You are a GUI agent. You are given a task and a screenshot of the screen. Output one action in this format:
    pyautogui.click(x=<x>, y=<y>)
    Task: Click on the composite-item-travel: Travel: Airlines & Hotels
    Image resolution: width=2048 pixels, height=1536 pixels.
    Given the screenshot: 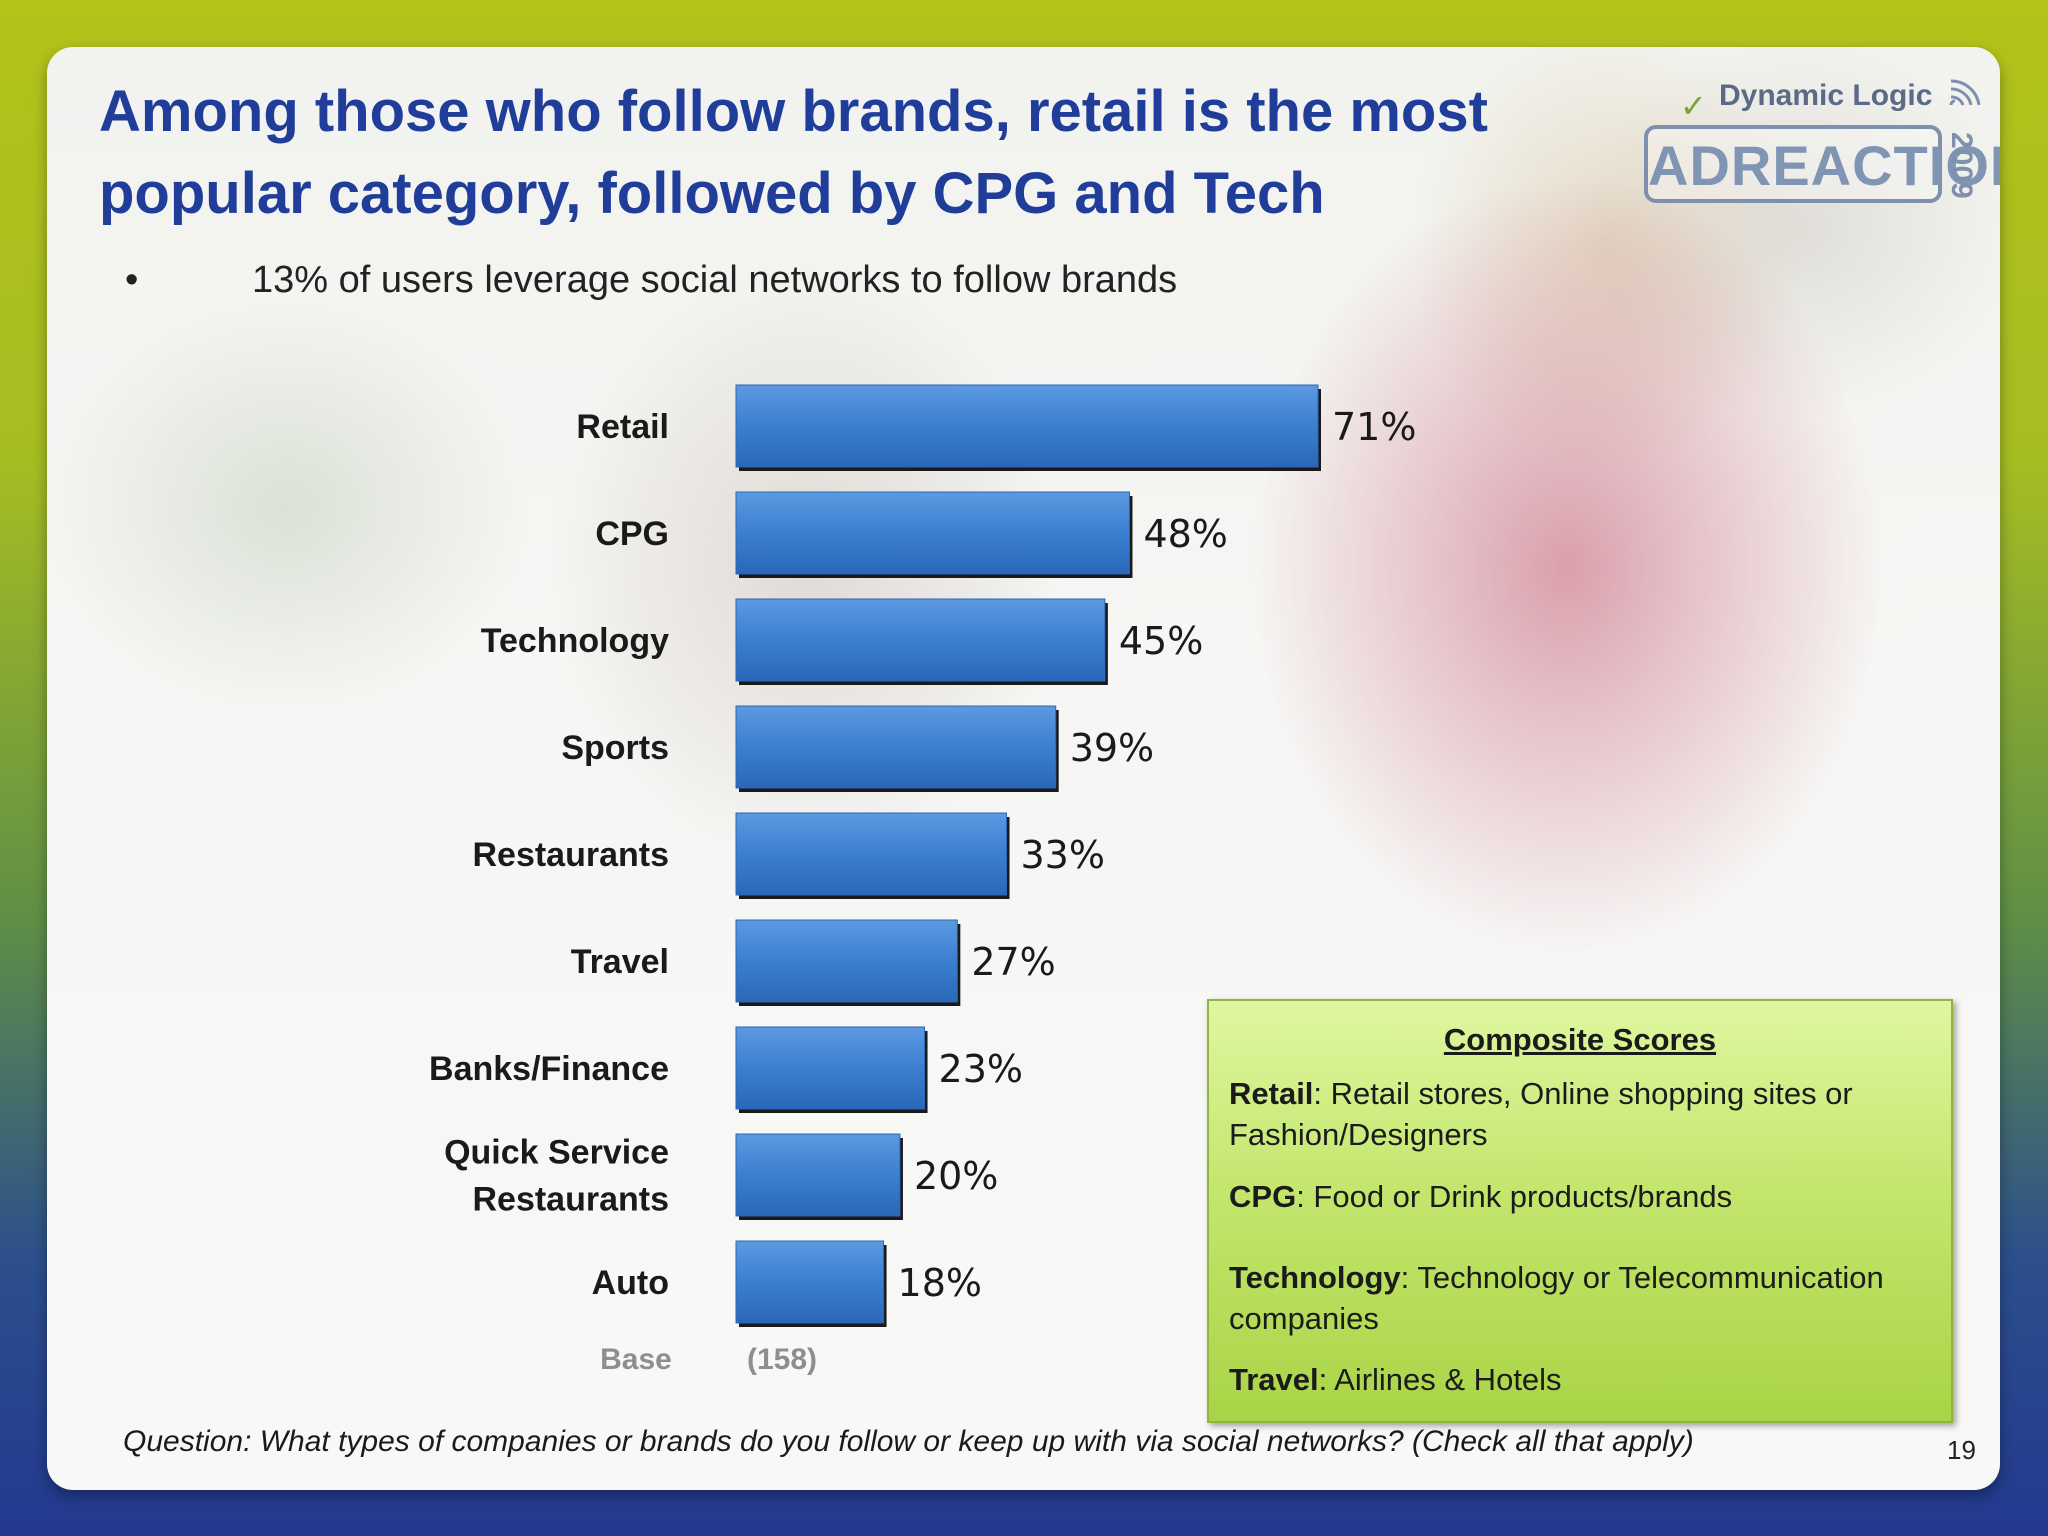 What is the action you would take?
    pyautogui.click(x=1579, y=1379)
    